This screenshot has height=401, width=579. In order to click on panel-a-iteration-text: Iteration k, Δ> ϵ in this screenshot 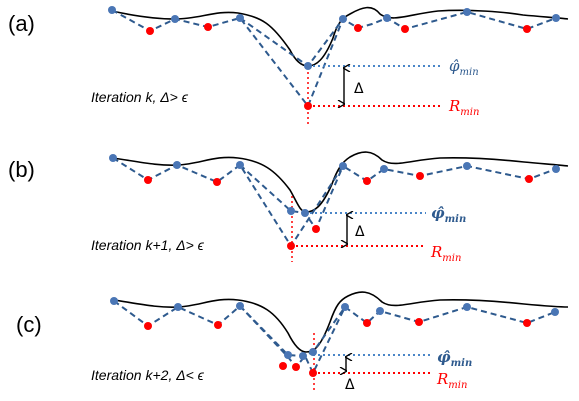, I will do `click(140, 97)`.